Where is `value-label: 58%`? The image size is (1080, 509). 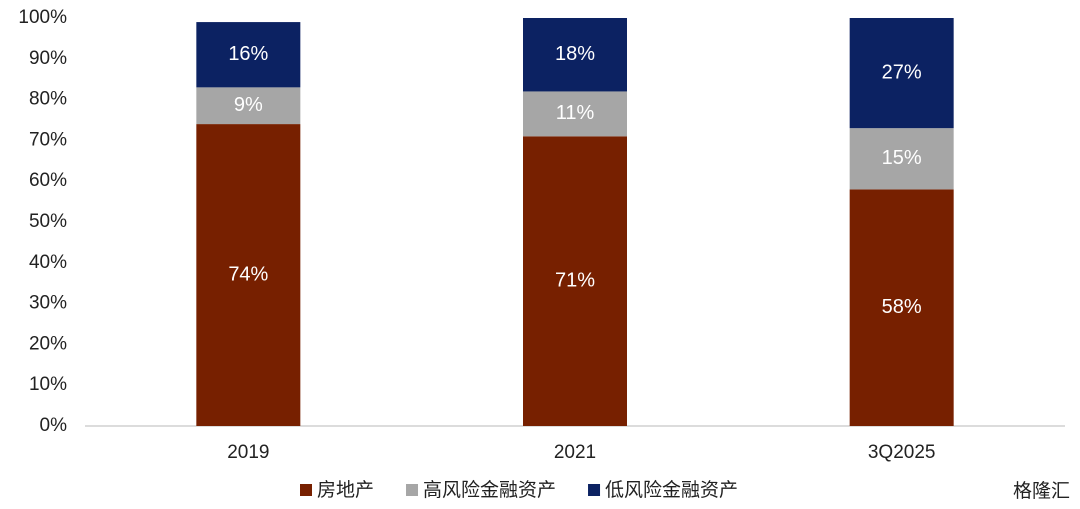 value-label: 58% is located at coordinates (902, 307).